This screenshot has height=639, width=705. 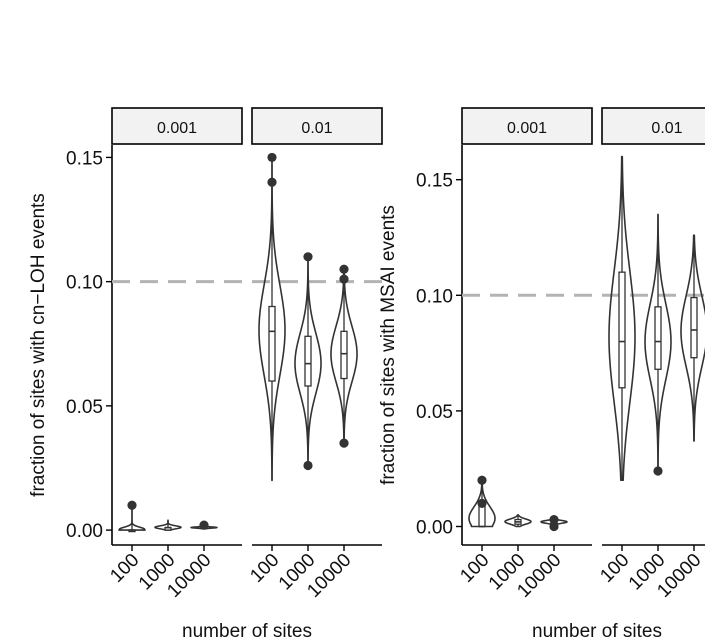 What do you see at coordinates (38, 345) in the screenshot?
I see `y-axis-title: fraction of sites with cn−LOH events` at bounding box center [38, 345].